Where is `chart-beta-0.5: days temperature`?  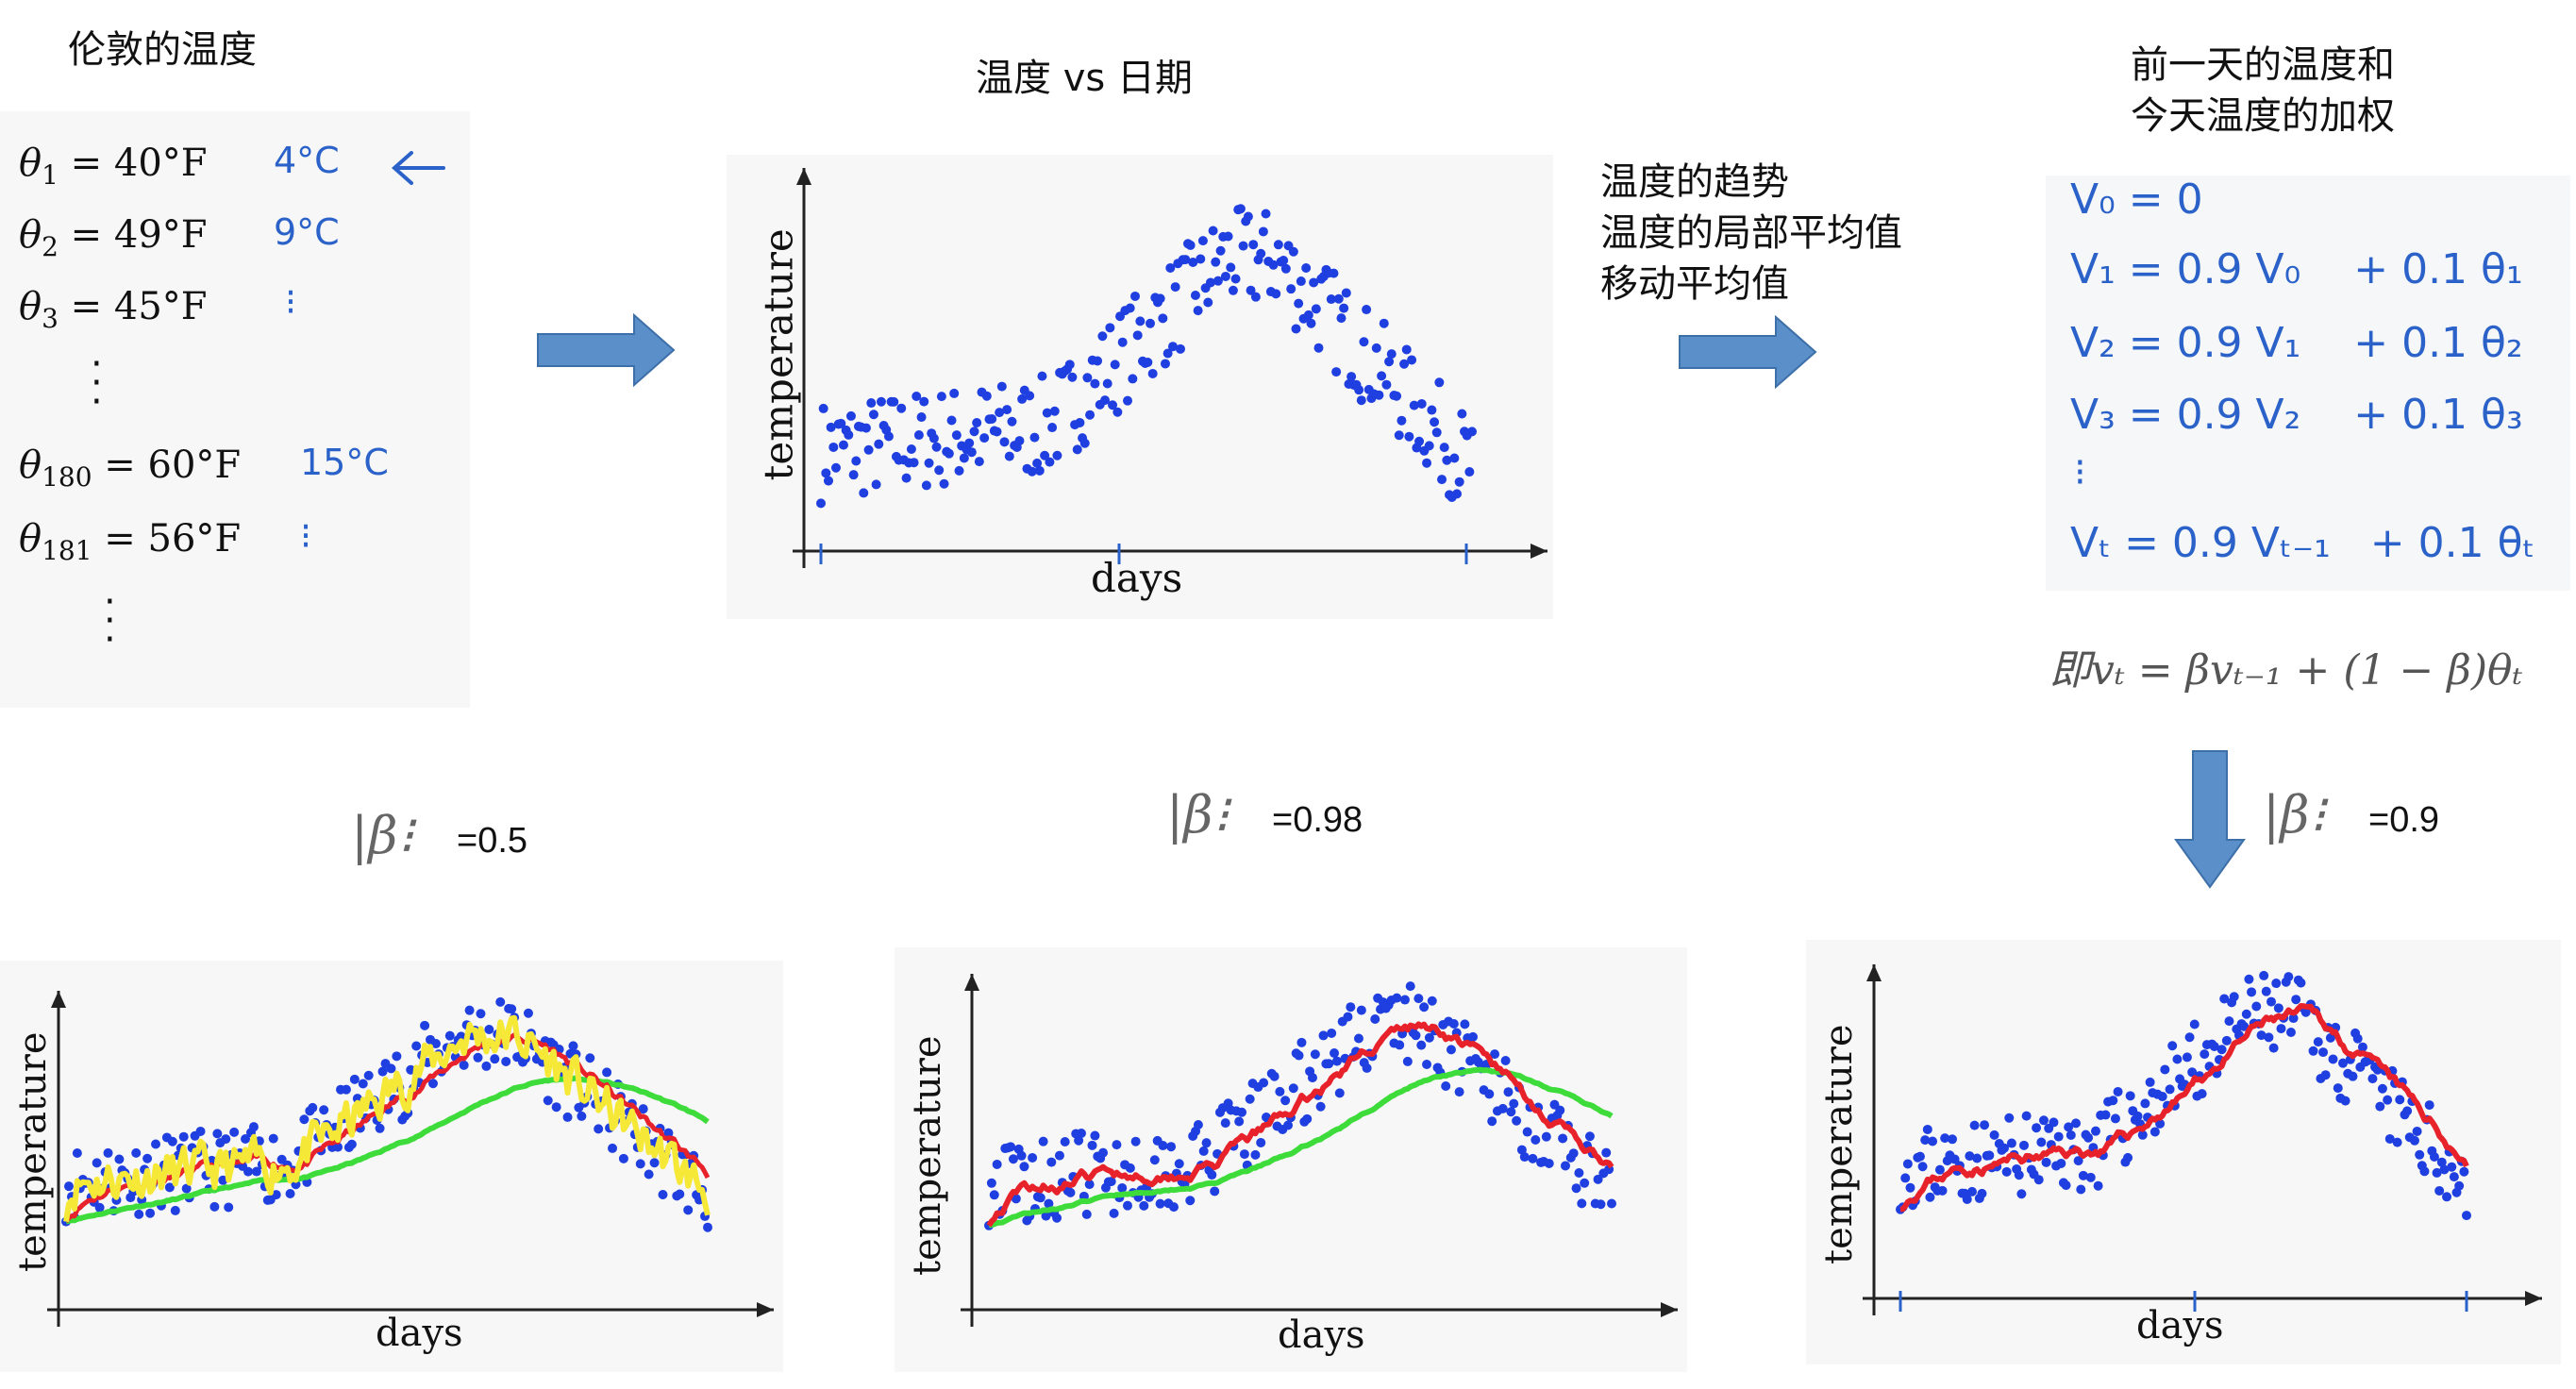 chart-beta-0.5: days temperature is located at coordinates (391, 1166).